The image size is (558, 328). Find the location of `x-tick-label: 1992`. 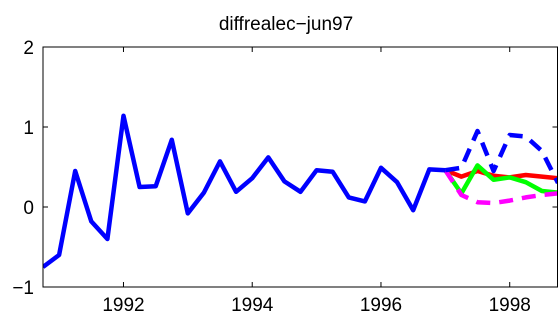

x-tick-label: 1992 is located at coordinates (123, 305).